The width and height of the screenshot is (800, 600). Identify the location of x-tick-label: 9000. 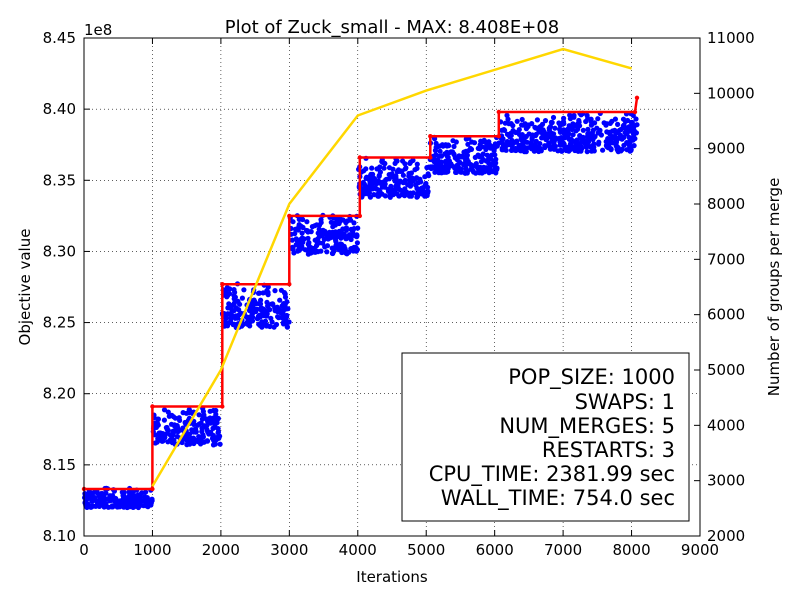
(700, 550).